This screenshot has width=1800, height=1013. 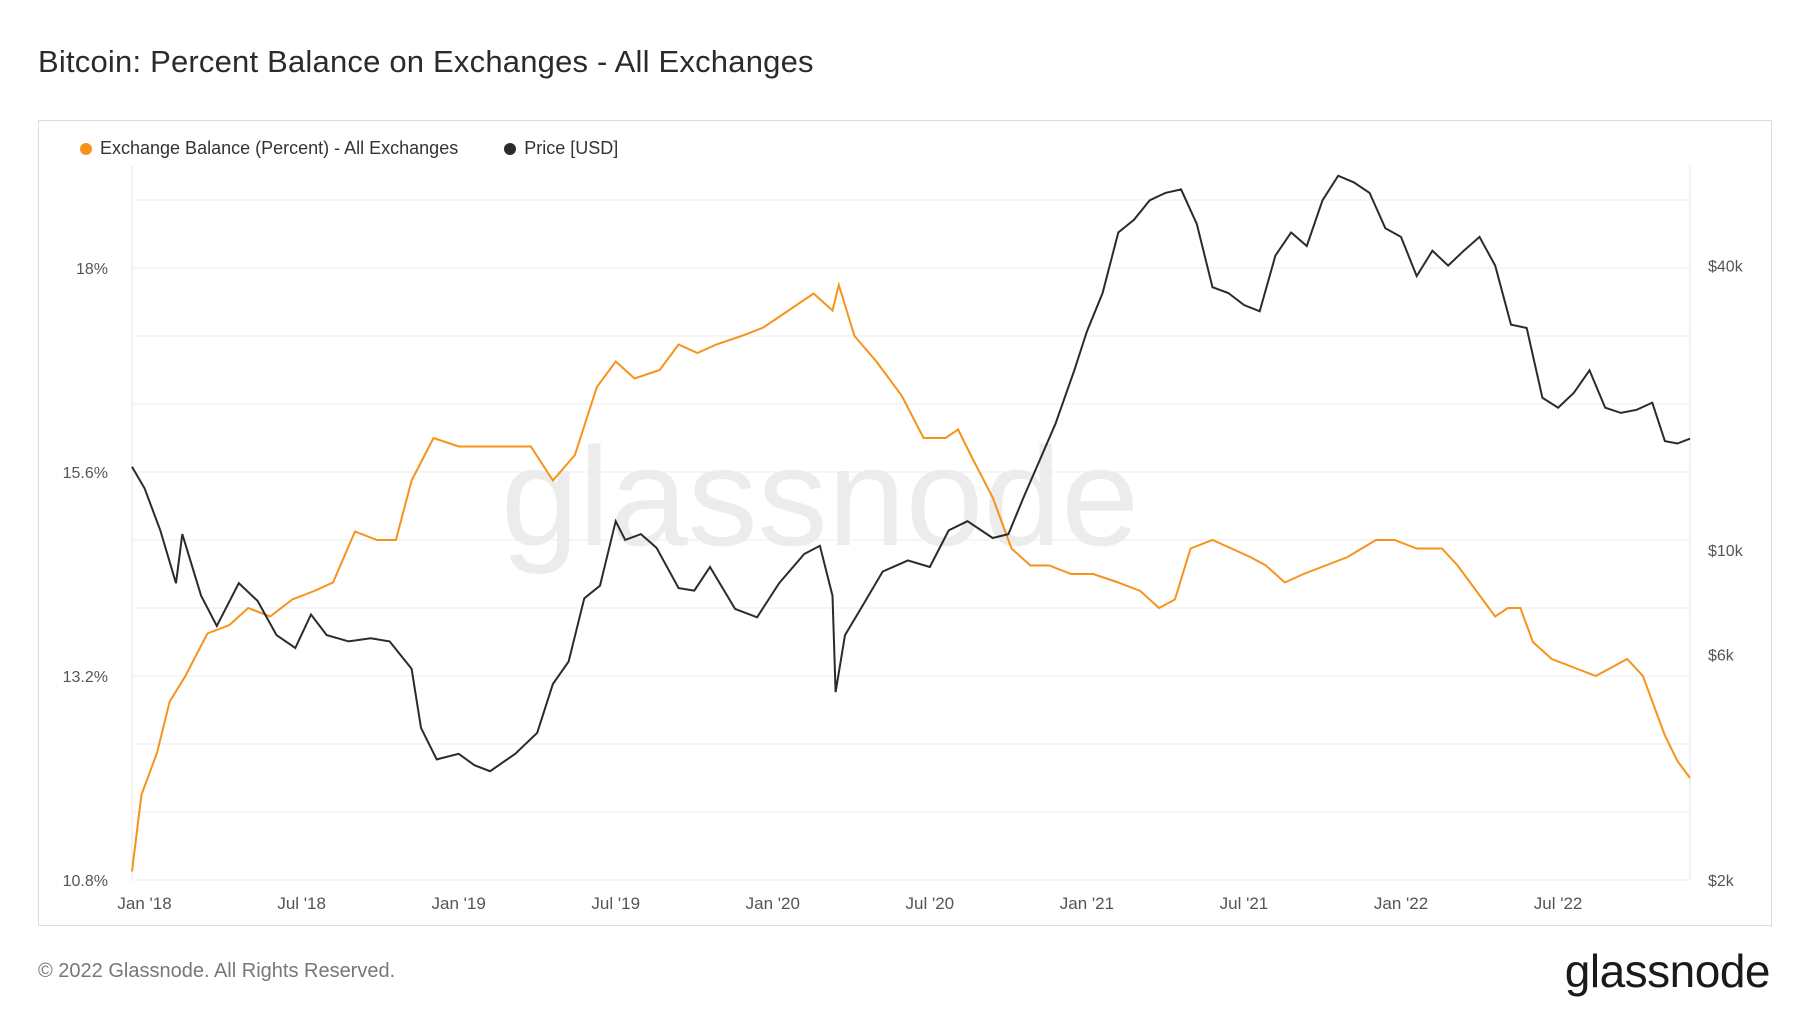 What do you see at coordinates (92, 269) in the screenshot?
I see `left-tick-label: 18%` at bounding box center [92, 269].